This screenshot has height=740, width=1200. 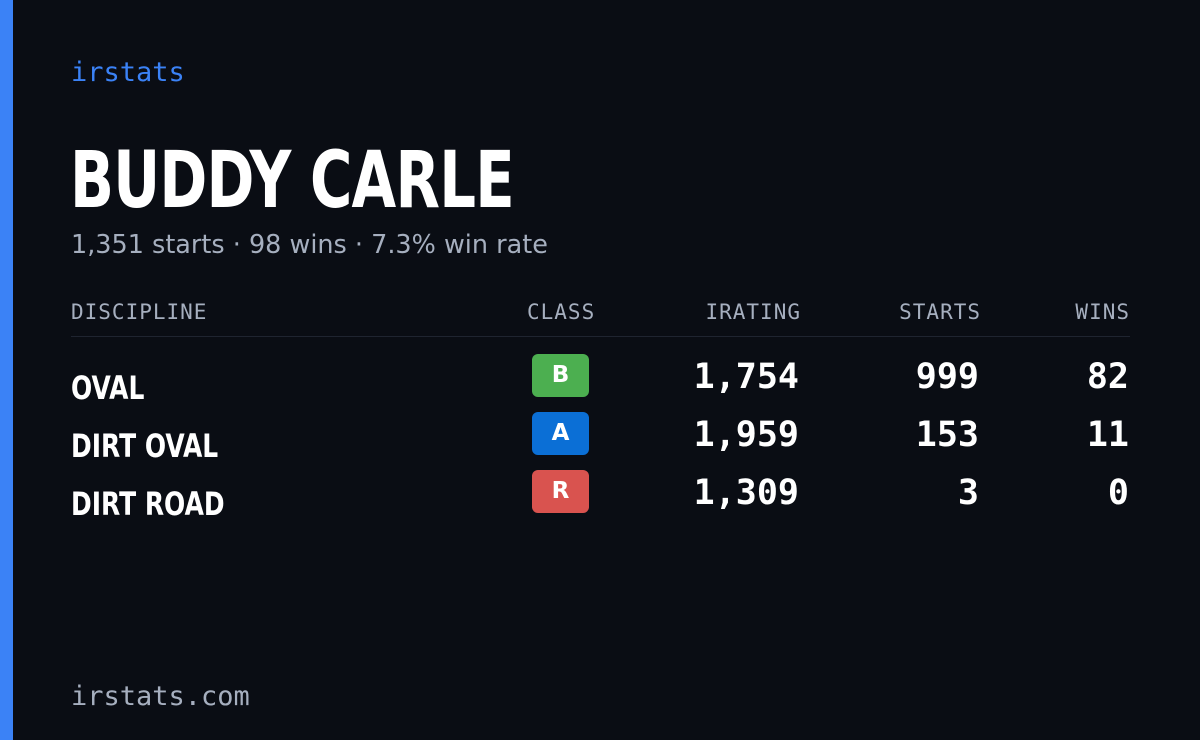 I want to click on wins-value: 82, so click(x=1107, y=377).